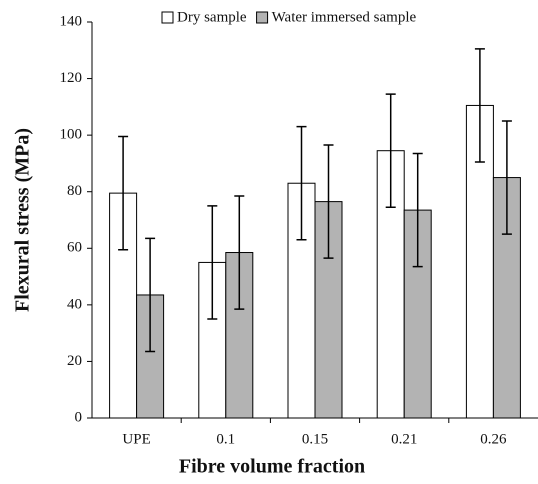 The image size is (538, 484). Describe the element at coordinates (74, 191) in the screenshot. I see `y-tick-label: 80` at that location.